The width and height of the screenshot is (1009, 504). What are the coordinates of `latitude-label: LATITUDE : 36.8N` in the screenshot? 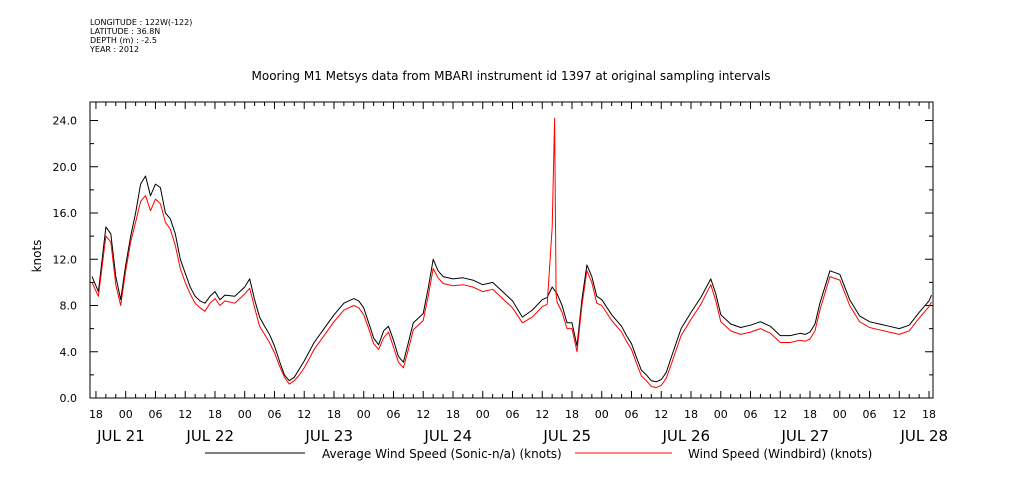 It's located at (125, 31).